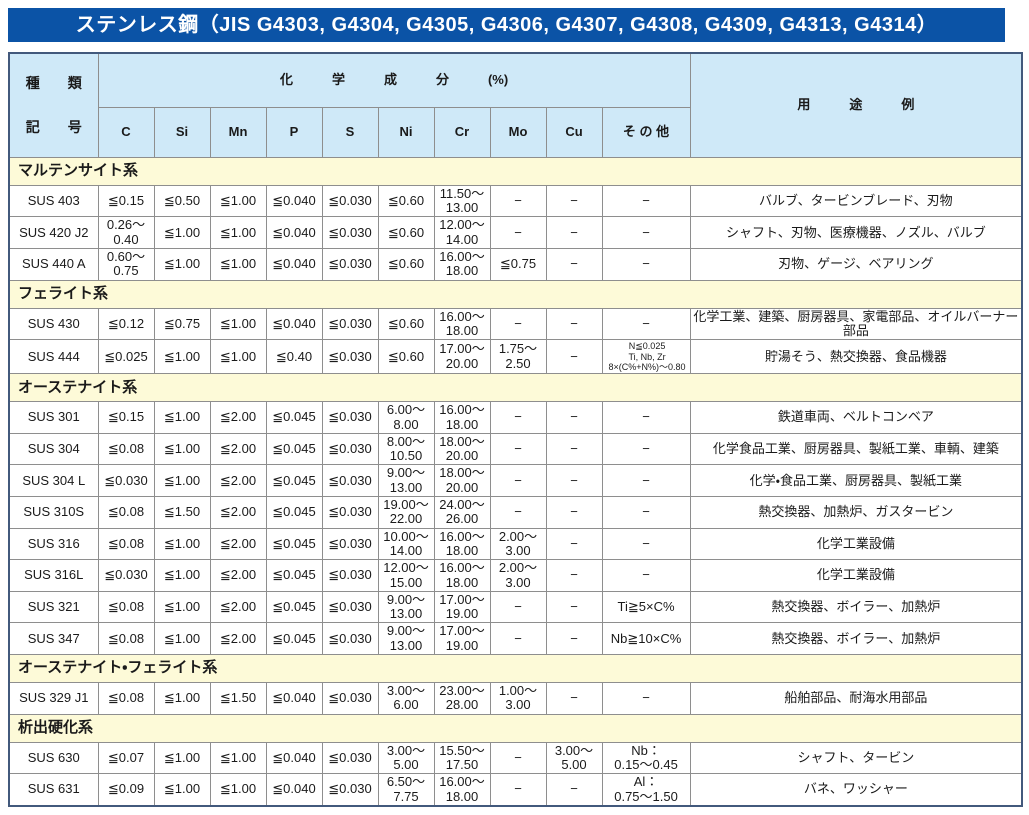  What do you see at coordinates (518, 544) in the screenshot?
I see `chem-value-cell: 2.00～ 3.00` at bounding box center [518, 544].